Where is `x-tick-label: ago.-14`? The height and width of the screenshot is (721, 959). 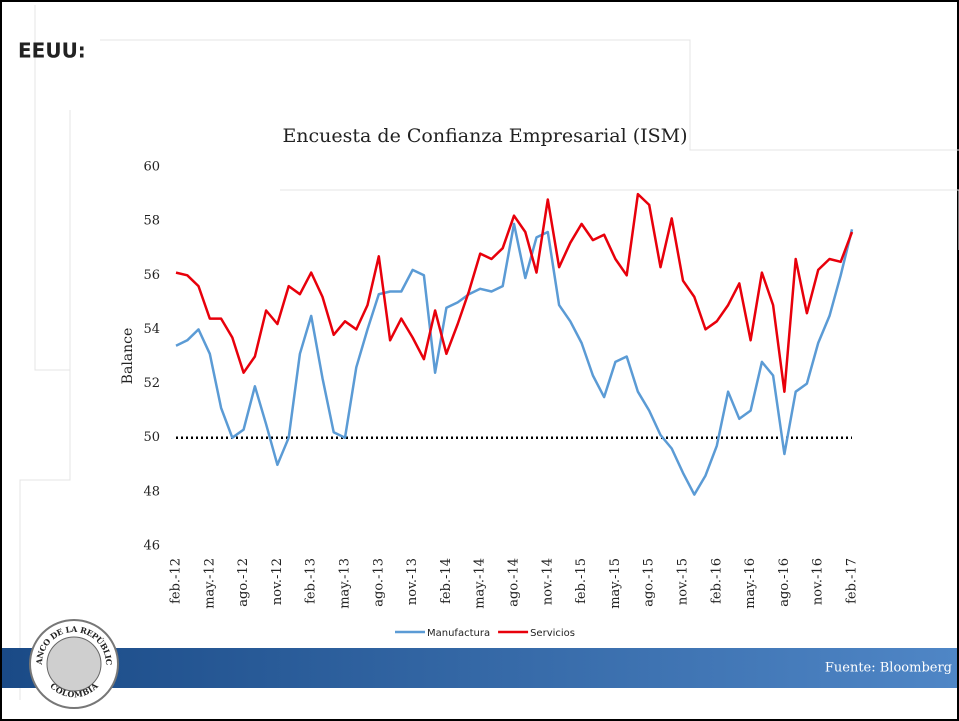
x-tick-label: ago.-14 is located at coordinates (514, 582).